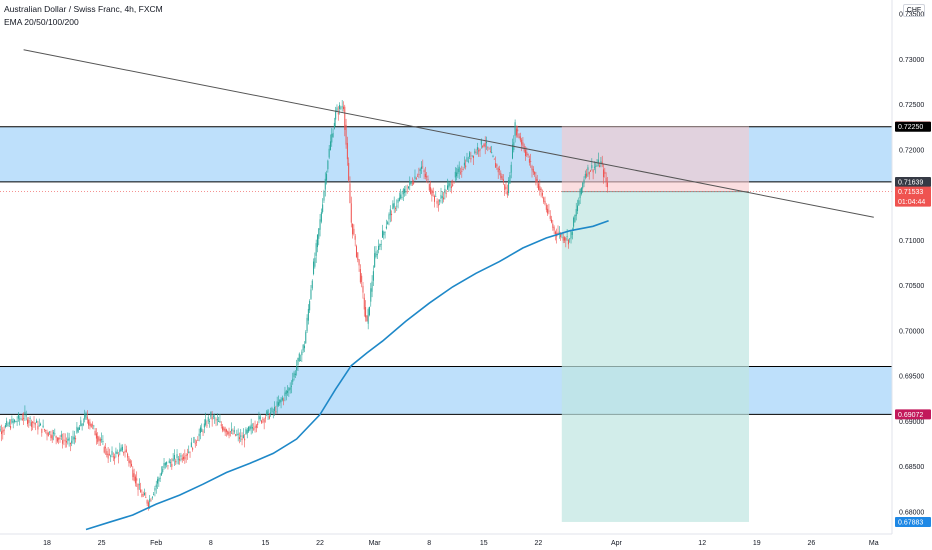 The image size is (932, 550). I want to click on x-tick-label: 26, so click(812, 543).